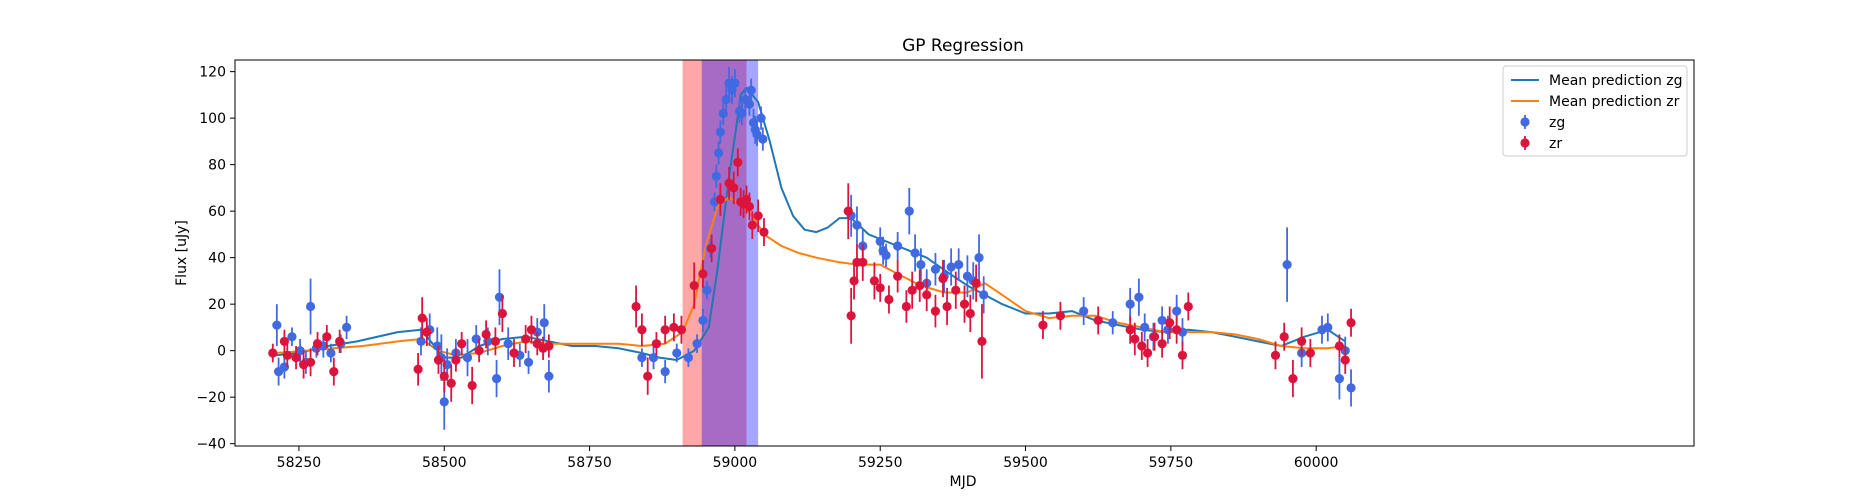 This screenshot has width=1875, height=500. What do you see at coordinates (1316, 463) in the screenshot?
I see `x-tick-label: 60000` at bounding box center [1316, 463].